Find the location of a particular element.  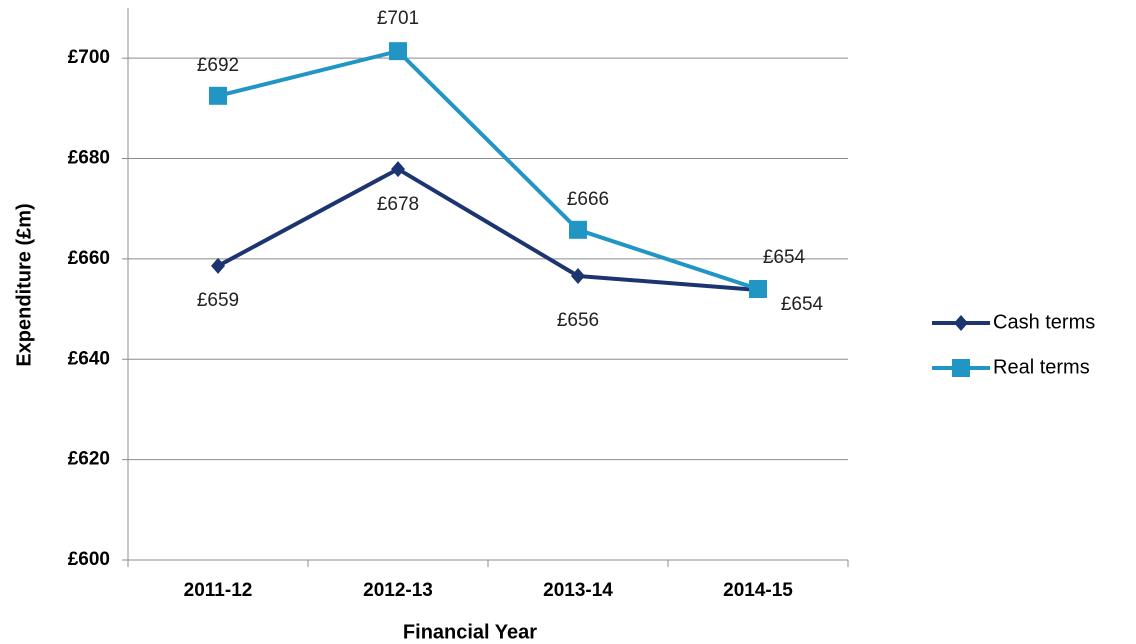

y-tick-label: £660 is located at coordinates (89, 258).